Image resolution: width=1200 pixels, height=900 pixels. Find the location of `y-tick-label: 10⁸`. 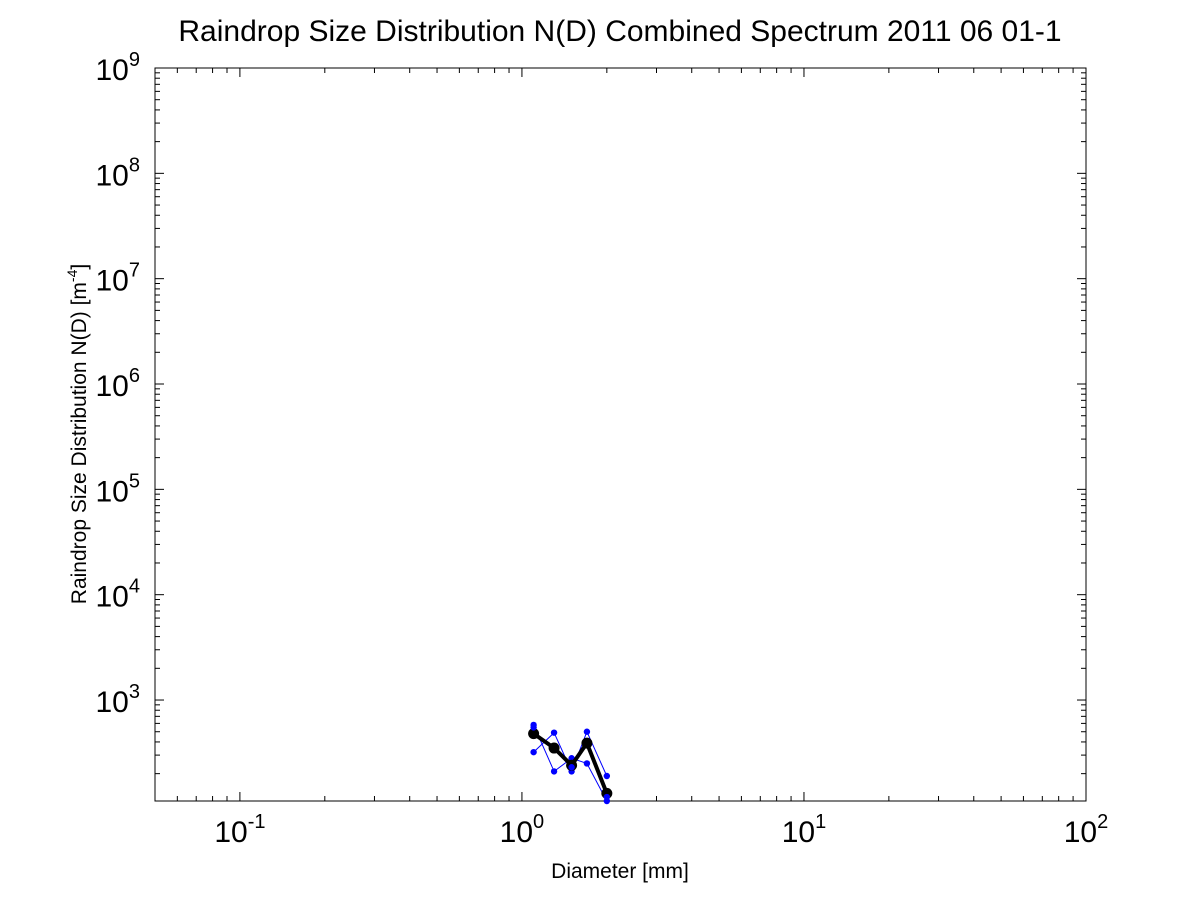

y-tick-label: 10⁸ is located at coordinates (118, 173).